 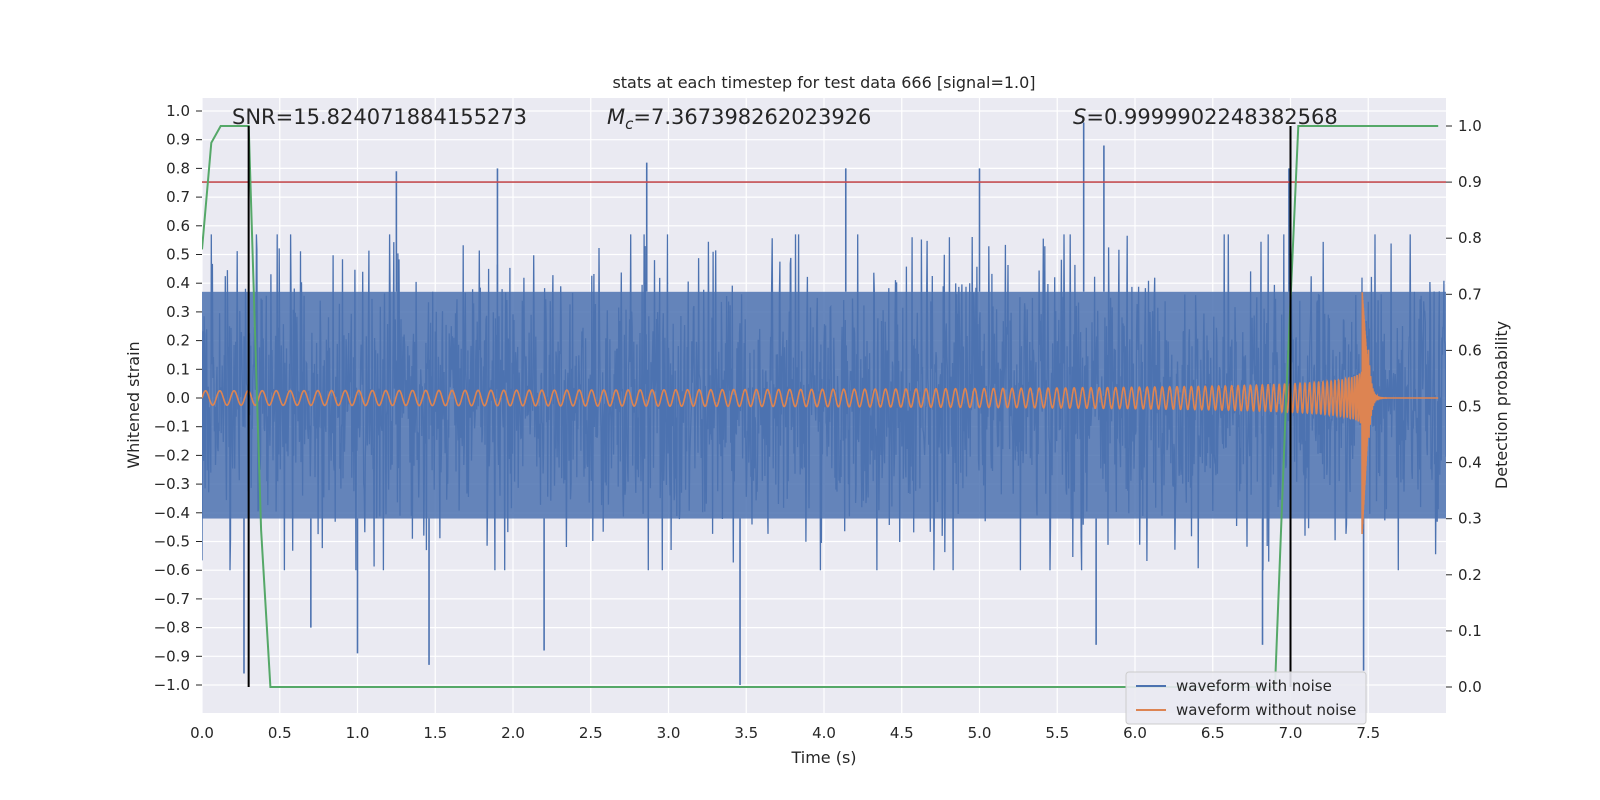 I want to click on y-tick-label: 1.0, so click(x=178, y=111).